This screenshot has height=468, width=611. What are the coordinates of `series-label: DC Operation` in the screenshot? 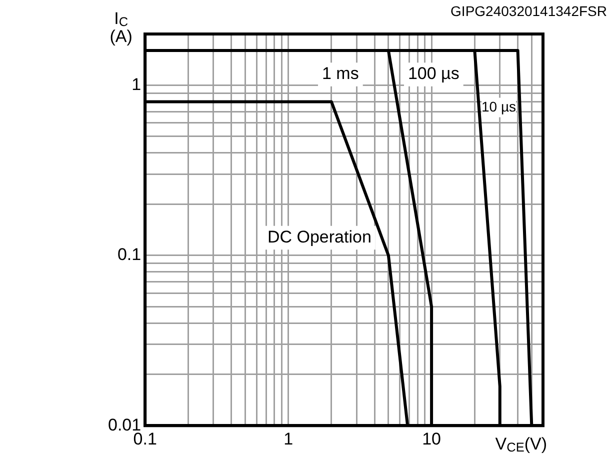 It's located at (319, 236).